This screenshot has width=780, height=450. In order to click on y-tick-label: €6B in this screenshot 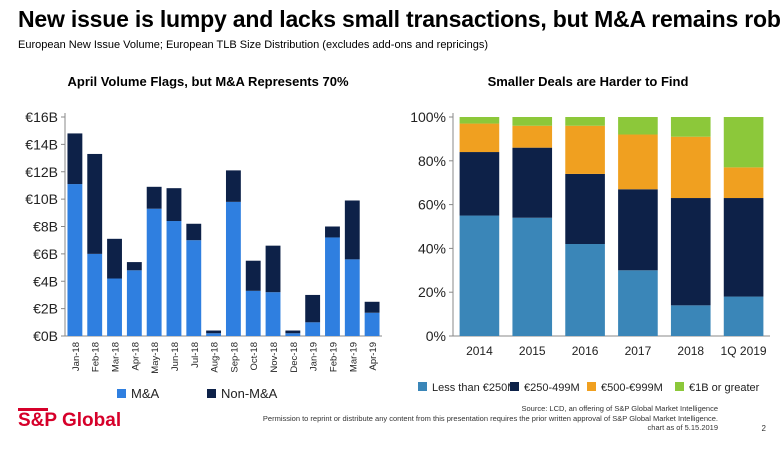, I will do `click(45, 254)`.